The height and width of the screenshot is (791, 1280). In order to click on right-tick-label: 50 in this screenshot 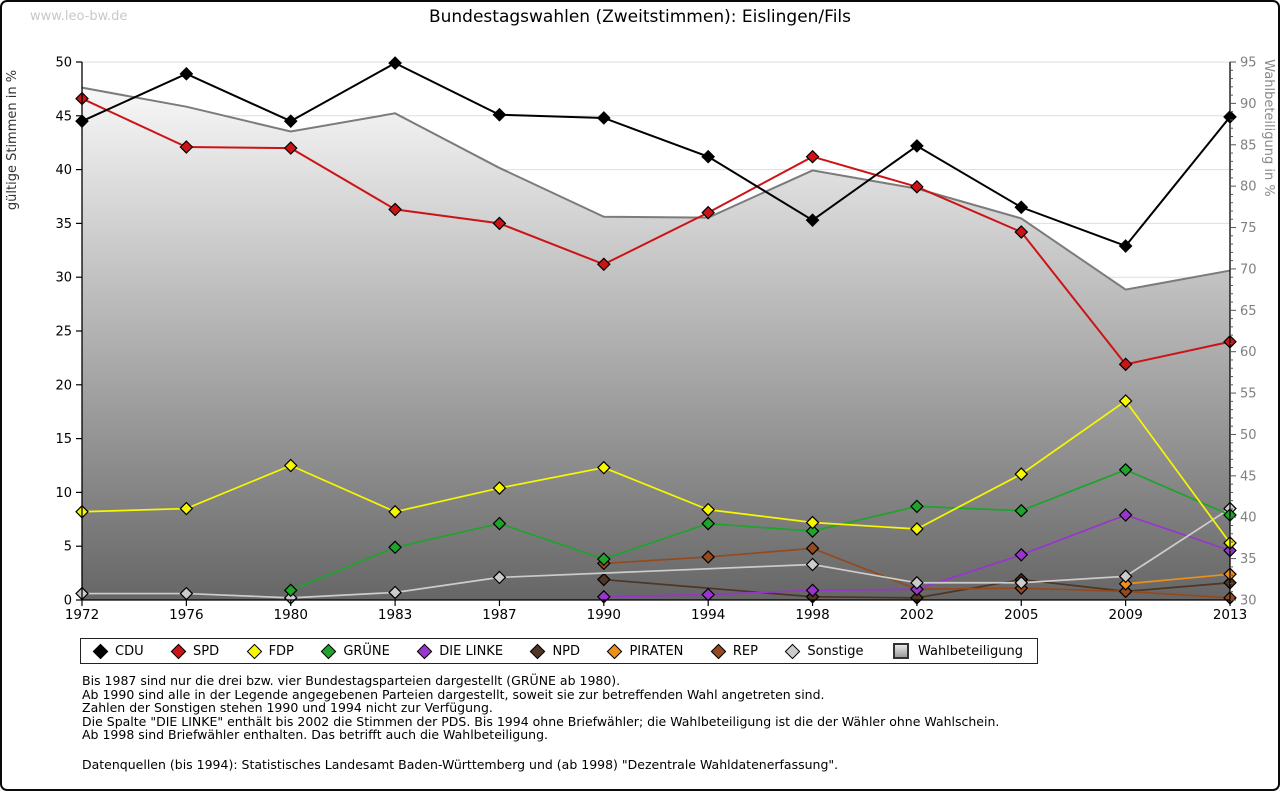, I will do `click(1248, 435)`.